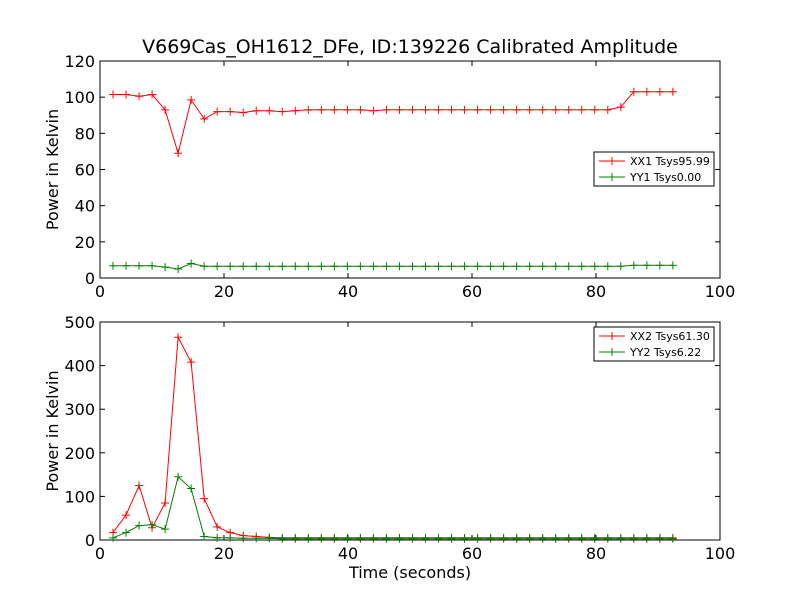 The image size is (800, 600). I want to click on y-tick-label: 400, so click(79, 366).